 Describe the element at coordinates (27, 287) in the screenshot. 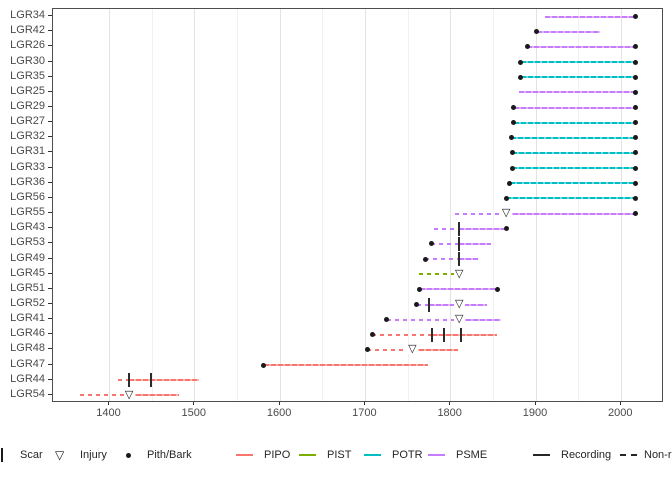

I see `y-axis-label: LGR51` at that location.